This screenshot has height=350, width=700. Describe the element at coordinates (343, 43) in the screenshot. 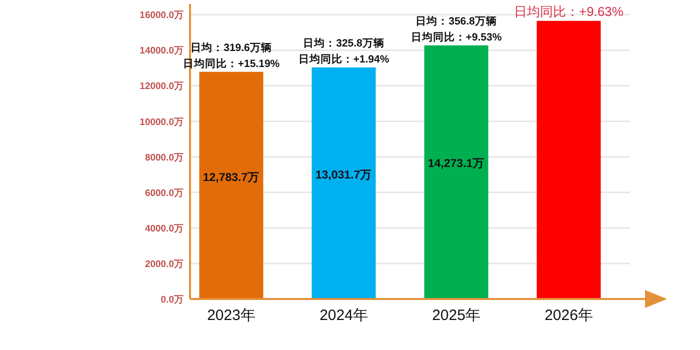

I see `annotation: 日均：325.8万辆` at that location.